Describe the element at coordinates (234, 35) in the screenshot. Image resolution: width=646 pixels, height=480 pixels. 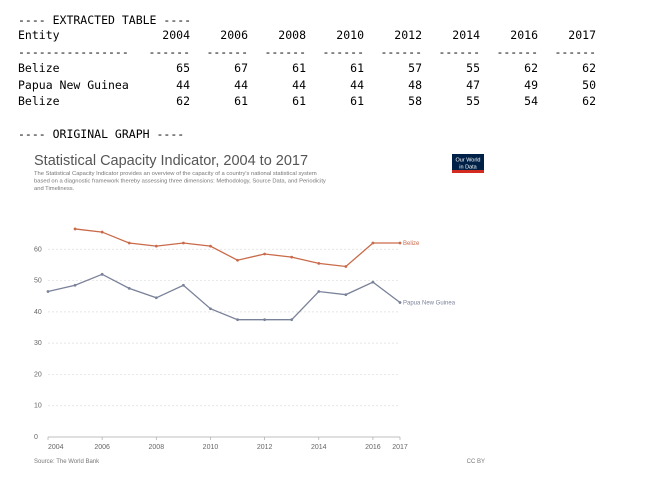
I see `table-cell-value: 2006` at that location.